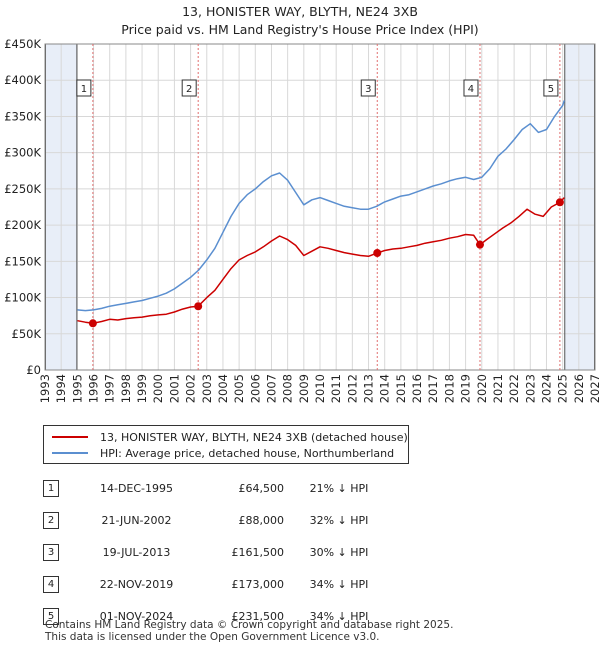 This screenshot has width=600, height=650. Describe the element at coordinates (261, 520) in the screenshot. I see `sale-price: £88,000` at that location.